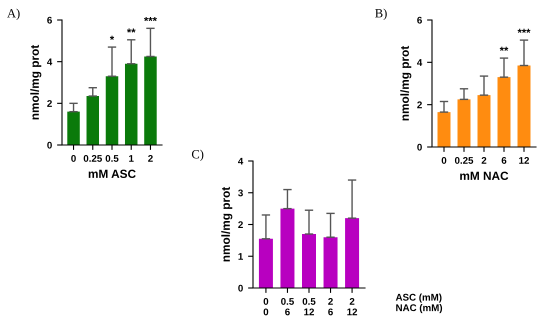  Describe the element at coordinates (504, 160) in the screenshot. I see `x-tick-label: 6` at that location.